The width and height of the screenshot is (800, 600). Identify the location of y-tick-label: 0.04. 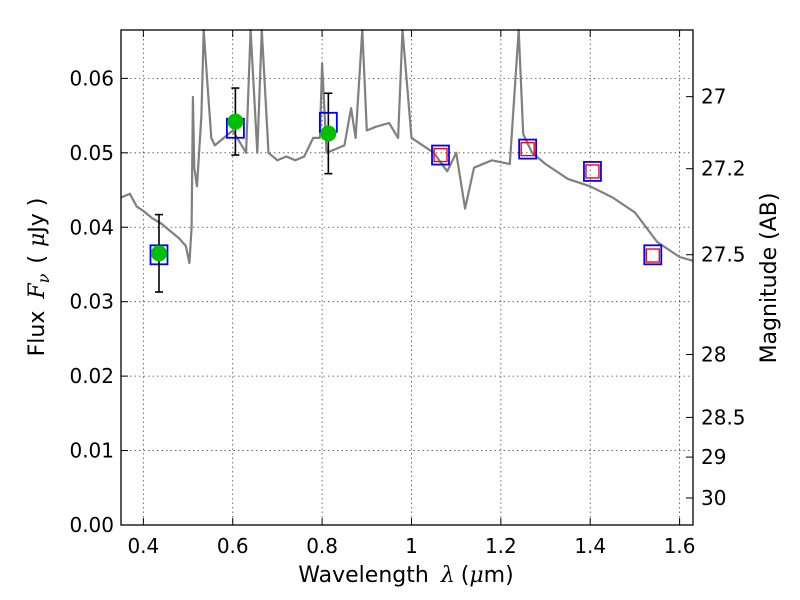
(91, 227).